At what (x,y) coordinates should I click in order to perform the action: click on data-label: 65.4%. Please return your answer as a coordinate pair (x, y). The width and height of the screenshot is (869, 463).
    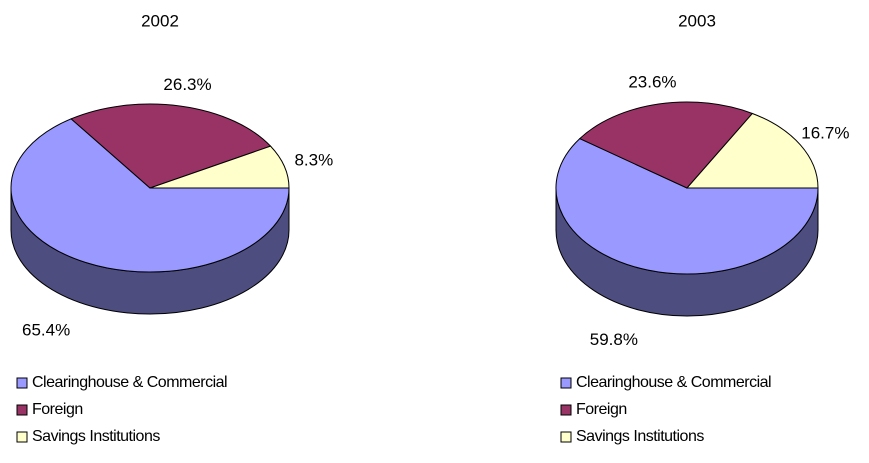
    Looking at the image, I should click on (46, 329).